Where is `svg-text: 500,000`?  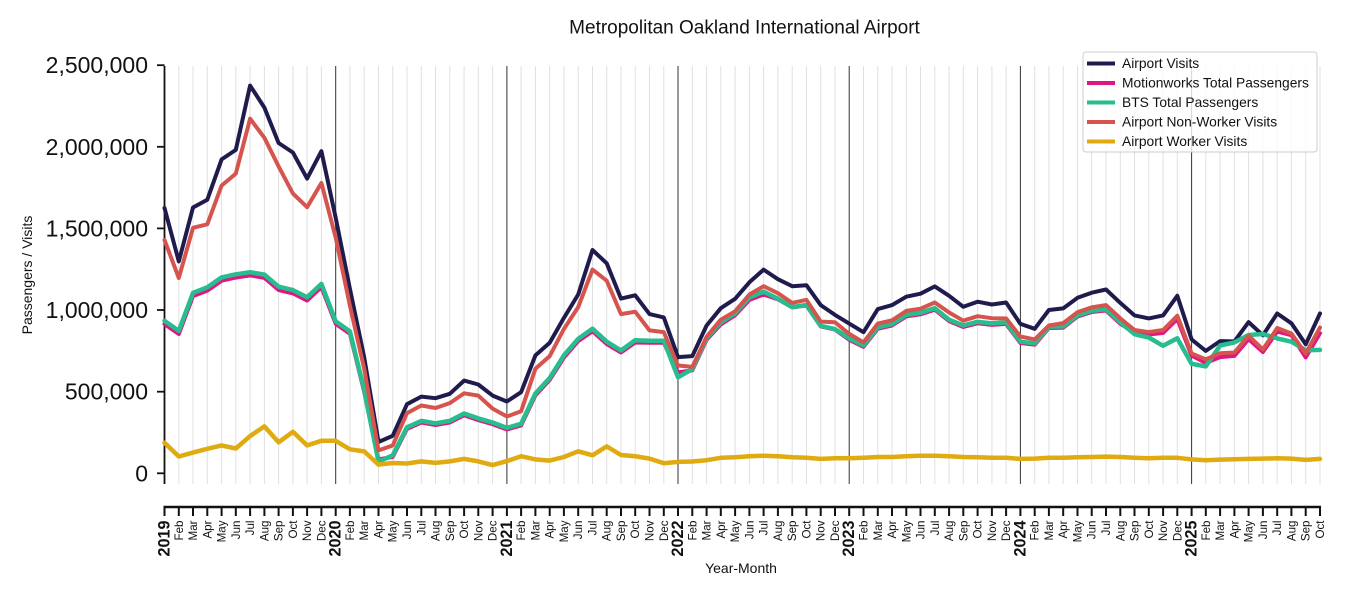 svg-text: 500,000 is located at coordinates (106, 392).